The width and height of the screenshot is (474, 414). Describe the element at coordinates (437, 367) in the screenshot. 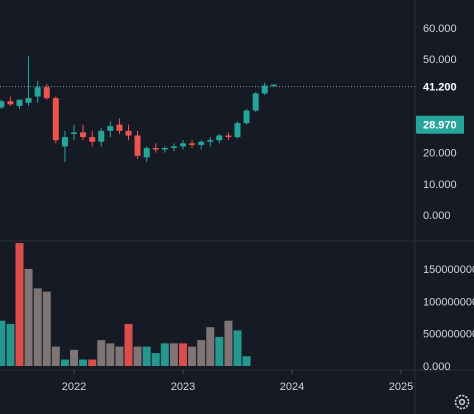

I see `volume-tick-label: 0.000` at that location.